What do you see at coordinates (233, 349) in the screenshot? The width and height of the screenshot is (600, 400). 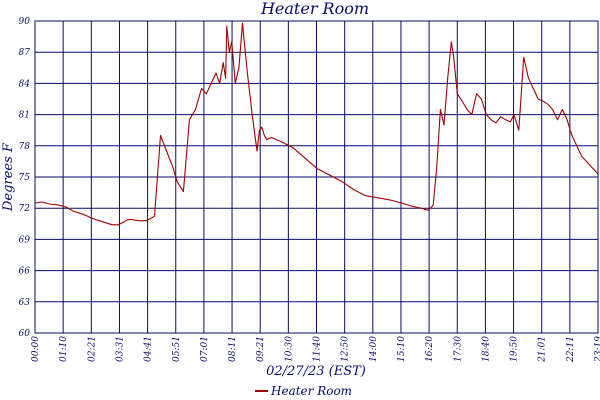 I see `x-tick-label: 08:11` at bounding box center [233, 349].